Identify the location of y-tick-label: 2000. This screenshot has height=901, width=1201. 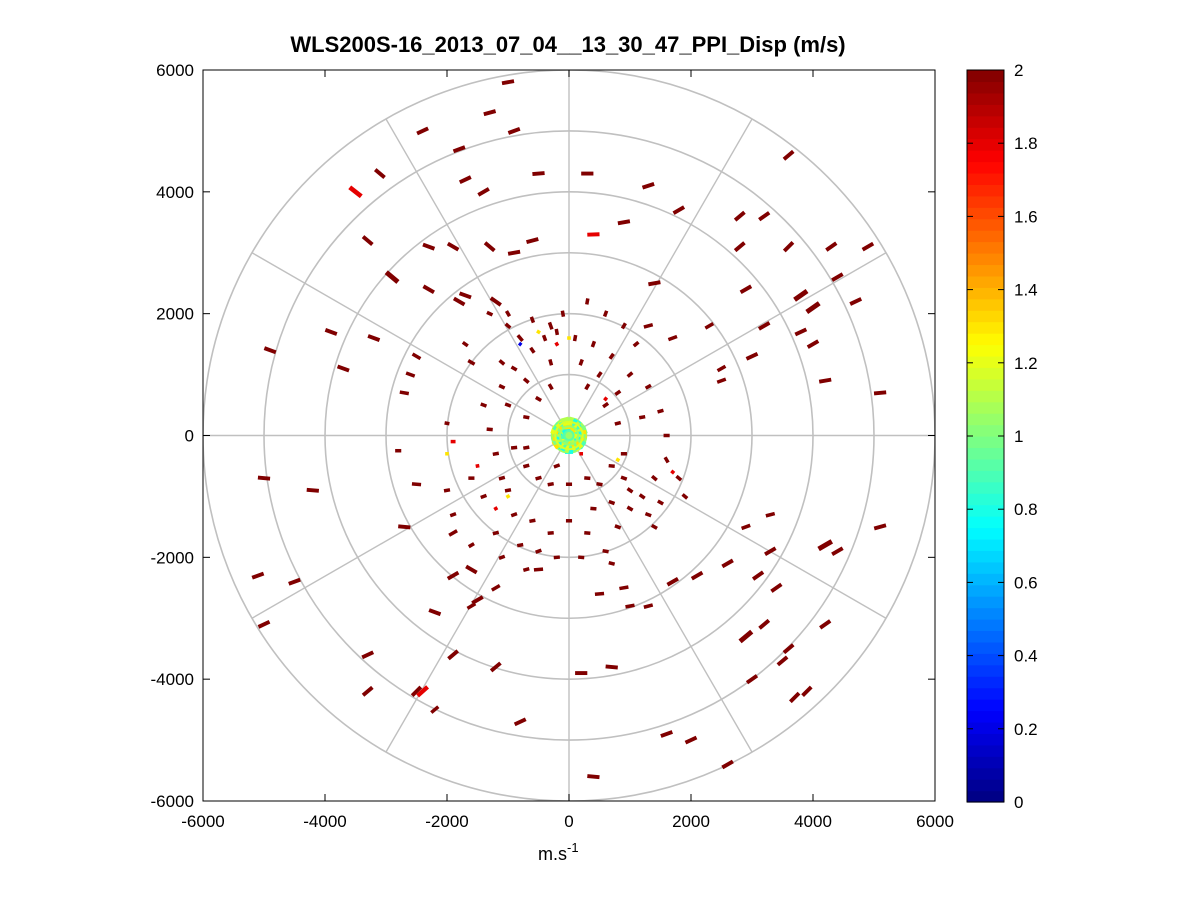
(175, 314).